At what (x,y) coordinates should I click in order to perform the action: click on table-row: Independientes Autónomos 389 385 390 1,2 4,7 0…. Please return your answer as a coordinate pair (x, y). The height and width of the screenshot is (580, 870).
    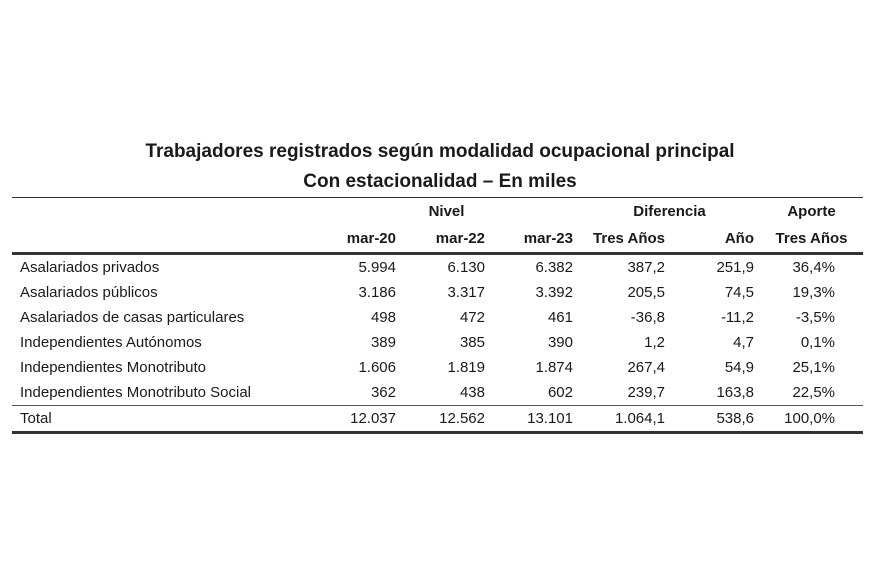
    Looking at the image, I should click on (437, 342).